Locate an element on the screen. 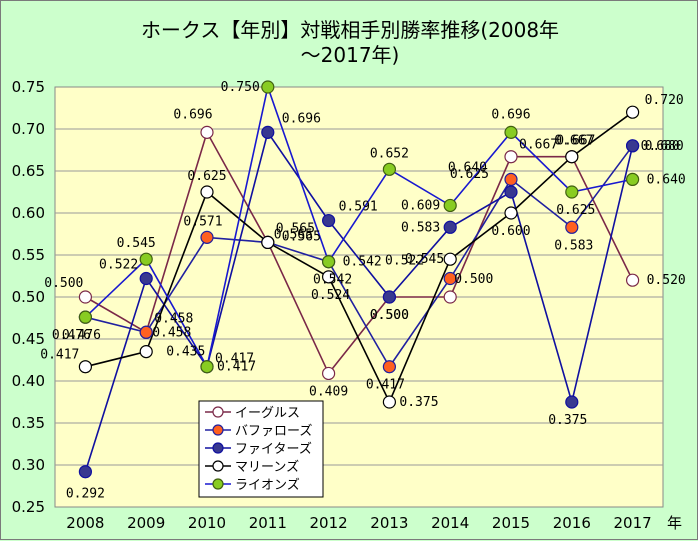 The image size is (698, 541). data-label: 0.750 is located at coordinates (240, 87).